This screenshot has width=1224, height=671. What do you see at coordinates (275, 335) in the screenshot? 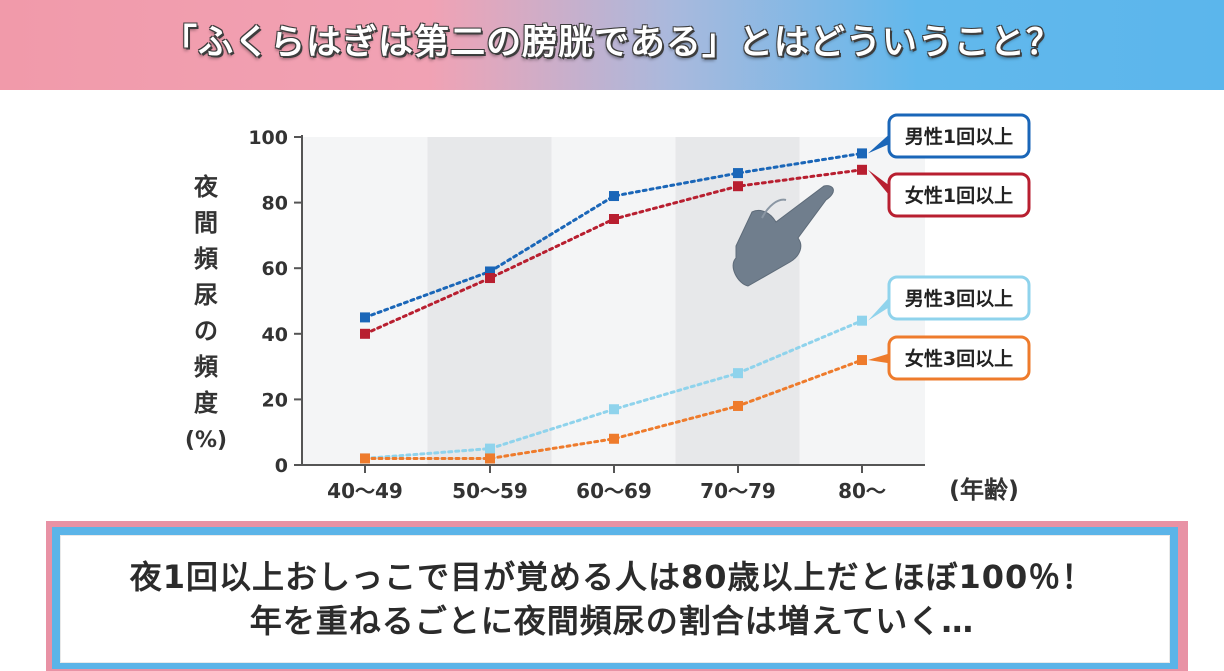
I see `y-tick-label: 40` at bounding box center [275, 335].